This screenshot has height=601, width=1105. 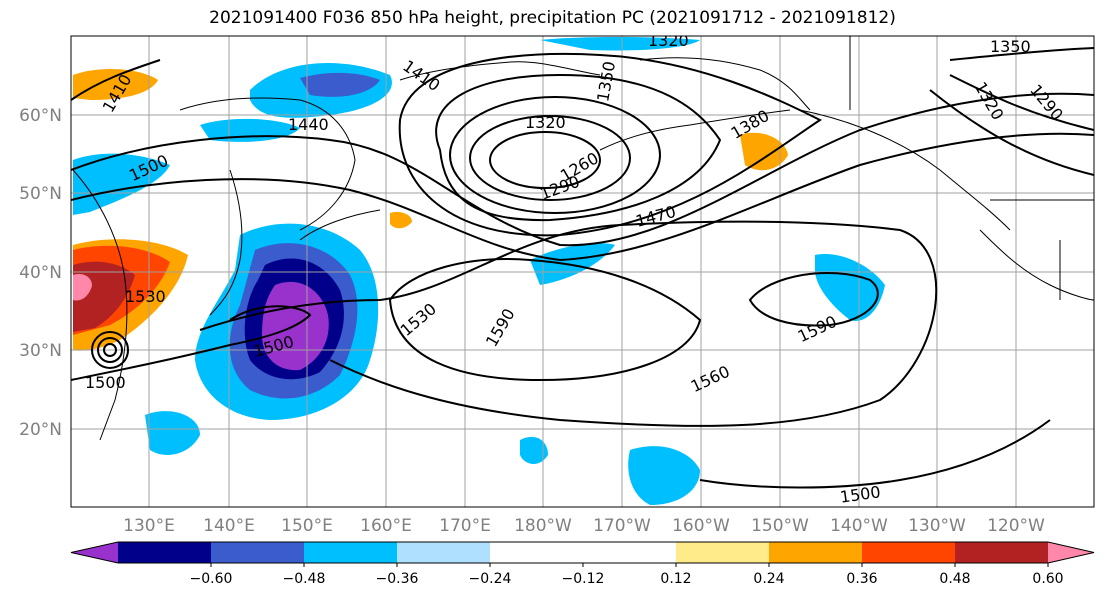 What do you see at coordinates (1016, 526) in the screenshot?
I see `lon-label: 120°W` at bounding box center [1016, 526].